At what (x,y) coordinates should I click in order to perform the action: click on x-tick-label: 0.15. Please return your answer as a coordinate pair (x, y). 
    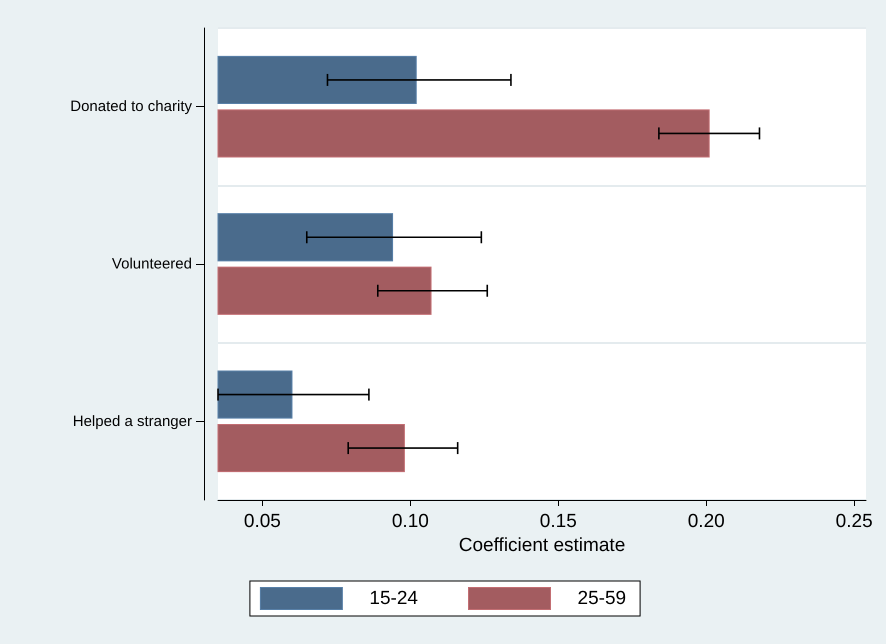
    Looking at the image, I should click on (558, 521).